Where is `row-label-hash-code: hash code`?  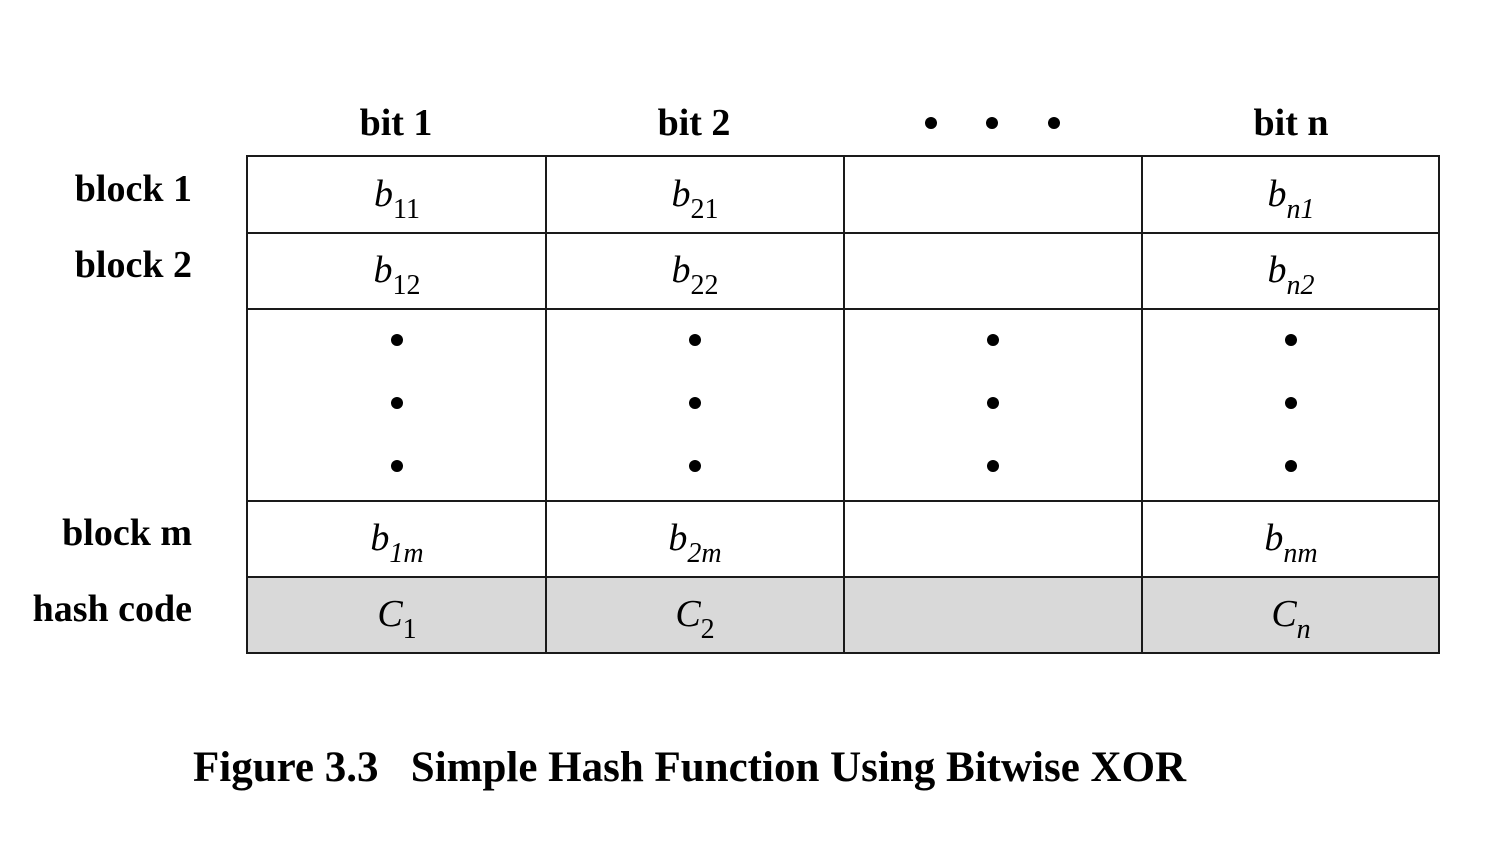
row-label-hash-code: hash code is located at coordinates (112, 609).